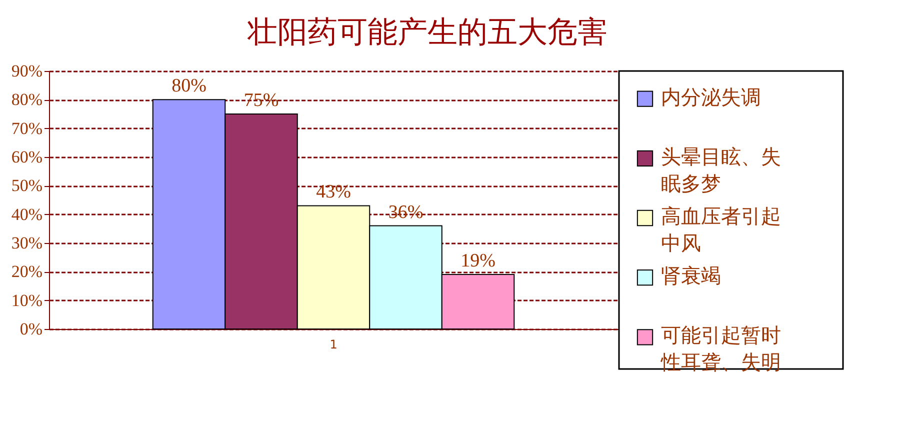 The height and width of the screenshot is (441, 920). What do you see at coordinates (26, 128) in the screenshot?
I see `y-tick-label: 70%` at bounding box center [26, 128].